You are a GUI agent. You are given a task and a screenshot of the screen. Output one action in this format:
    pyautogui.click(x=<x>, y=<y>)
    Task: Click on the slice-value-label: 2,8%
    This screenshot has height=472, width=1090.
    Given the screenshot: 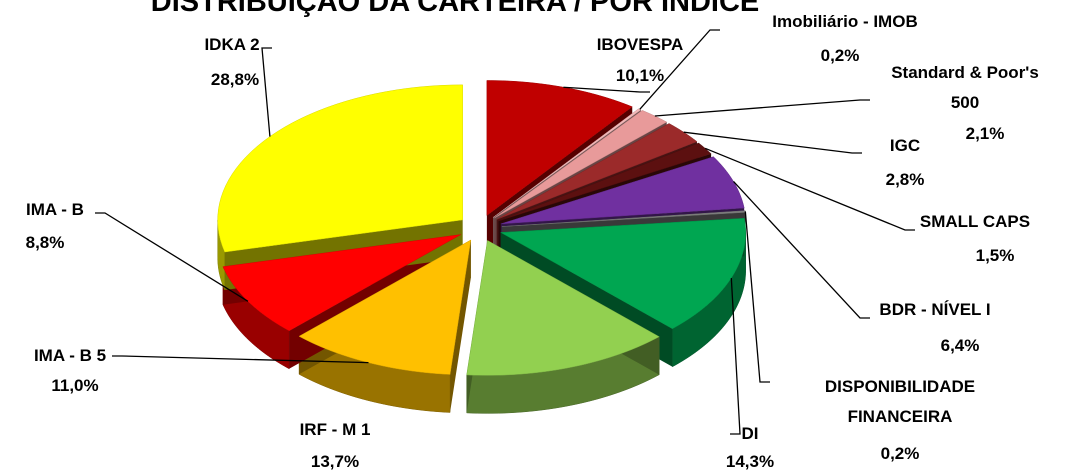 What is the action you would take?
    pyautogui.click(x=905, y=179)
    